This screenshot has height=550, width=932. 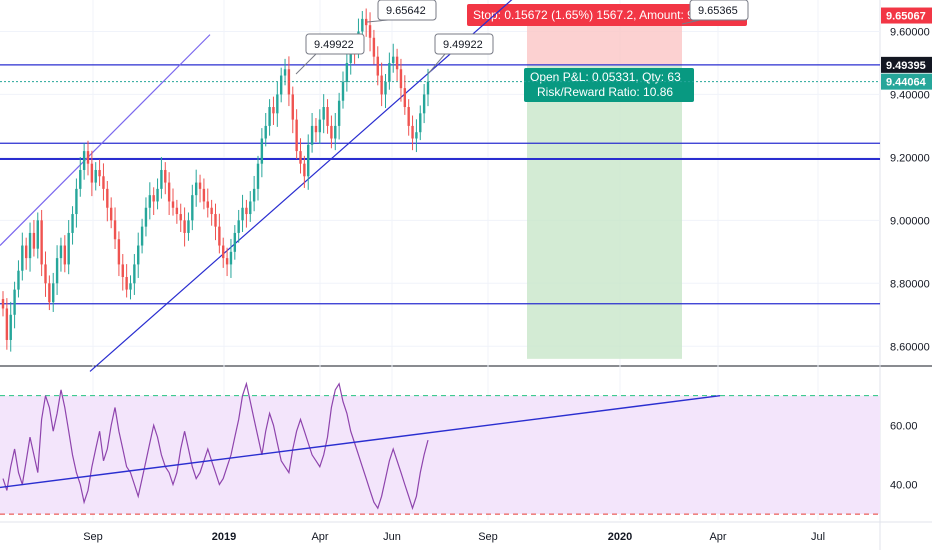 What do you see at coordinates (215, 446) in the screenshot?
I see `rsi-line` at bounding box center [215, 446].